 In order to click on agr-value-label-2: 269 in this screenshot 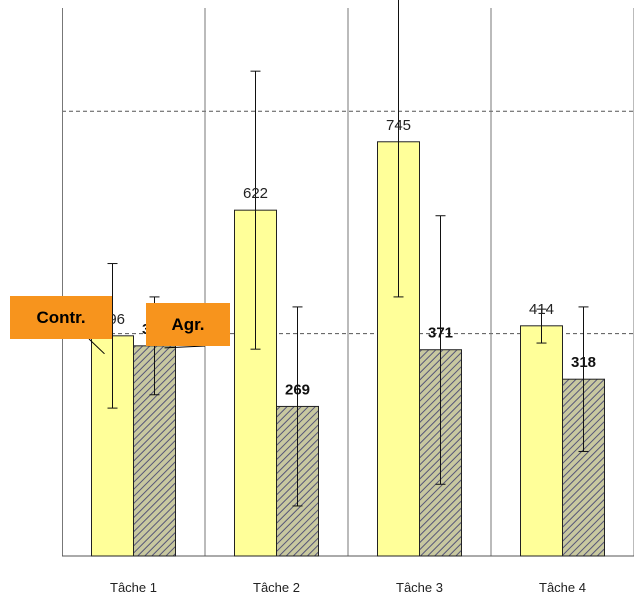, I will do `click(297, 389)`.